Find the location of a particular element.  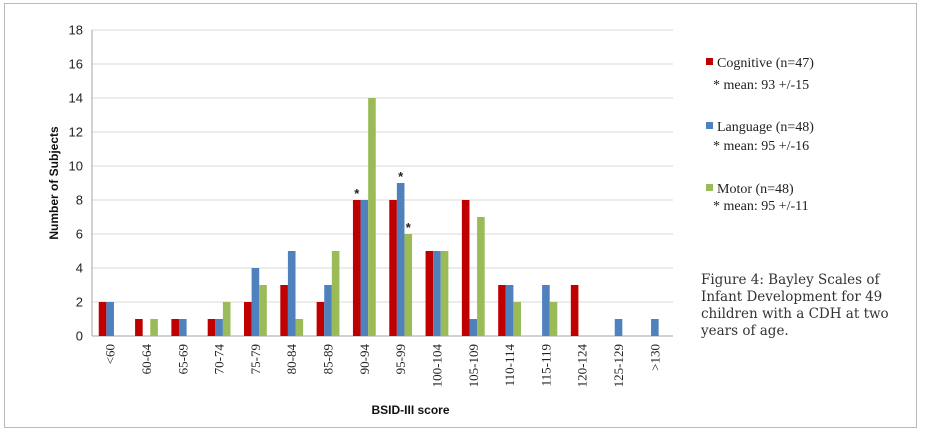

x-tick-label: 60-64 is located at coordinates (146, 359).